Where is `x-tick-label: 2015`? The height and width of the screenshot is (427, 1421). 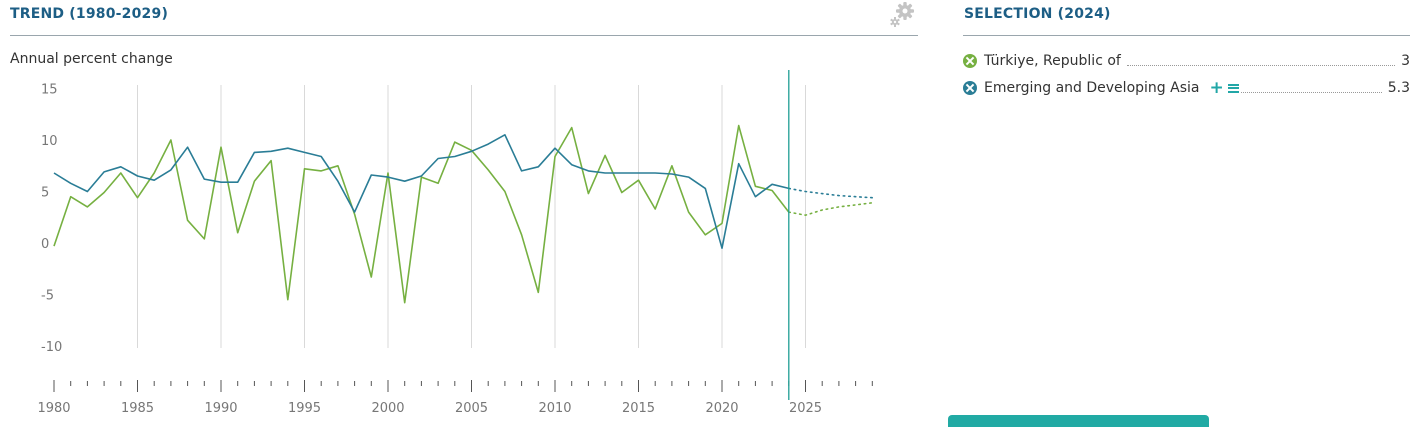
x-tick-label: 2015 is located at coordinates (638, 408).